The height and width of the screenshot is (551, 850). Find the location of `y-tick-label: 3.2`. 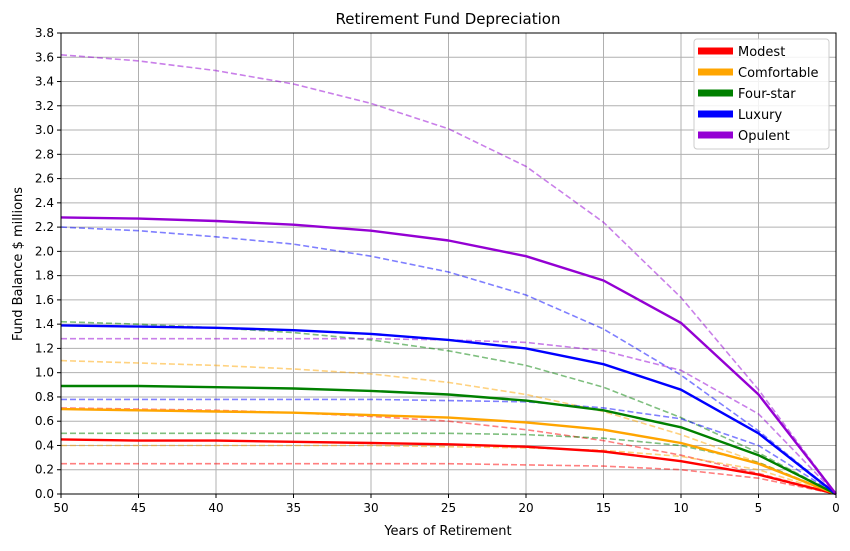

y-tick-label: 3.2 is located at coordinates (44, 106).